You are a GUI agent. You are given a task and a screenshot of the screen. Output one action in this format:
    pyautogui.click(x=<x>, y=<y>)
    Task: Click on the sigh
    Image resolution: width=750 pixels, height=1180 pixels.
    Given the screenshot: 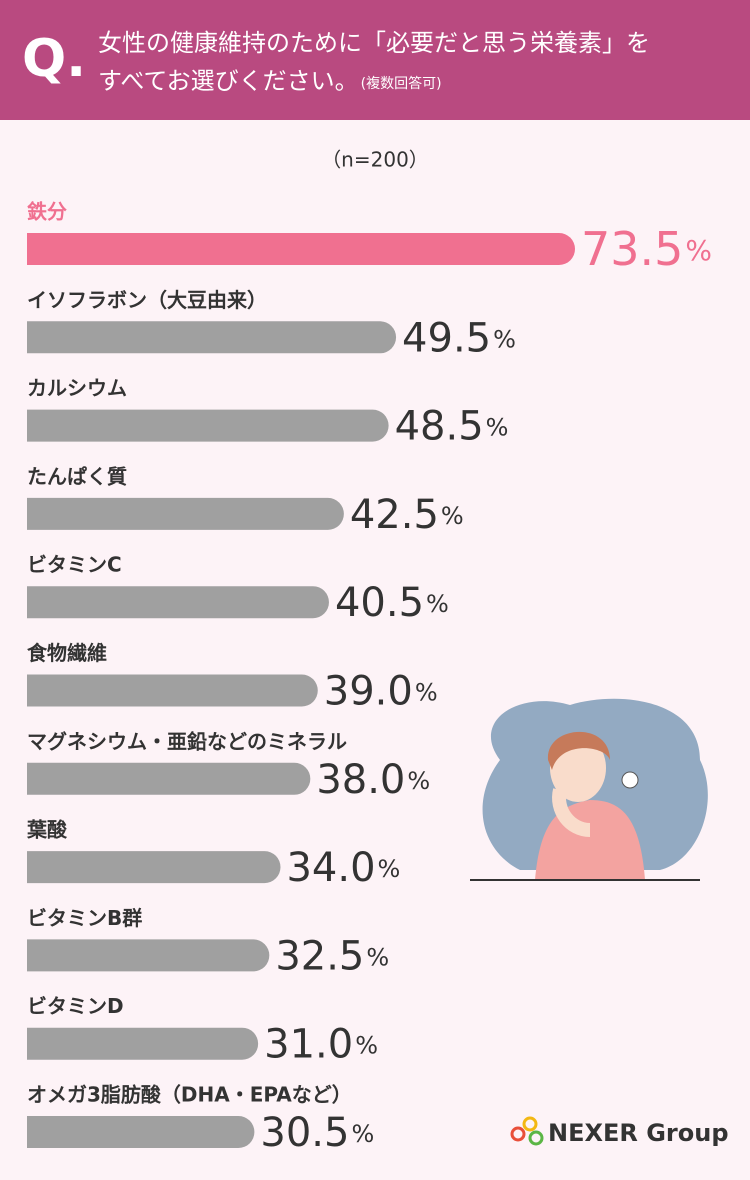 What is the action you would take?
    pyautogui.click(x=630, y=780)
    